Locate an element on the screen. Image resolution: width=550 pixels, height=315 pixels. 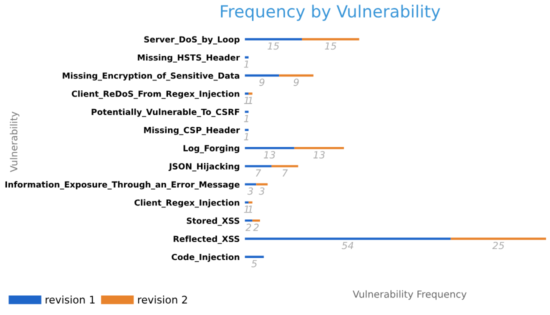
y-tick-label: Server_DoS_by_Loop is located at coordinates (192, 40).